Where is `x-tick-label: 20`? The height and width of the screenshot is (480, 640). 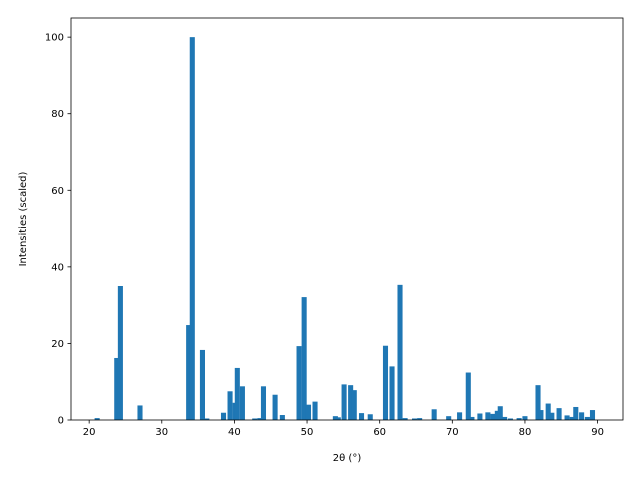
x-tick-label: 20 is located at coordinates (89, 432).